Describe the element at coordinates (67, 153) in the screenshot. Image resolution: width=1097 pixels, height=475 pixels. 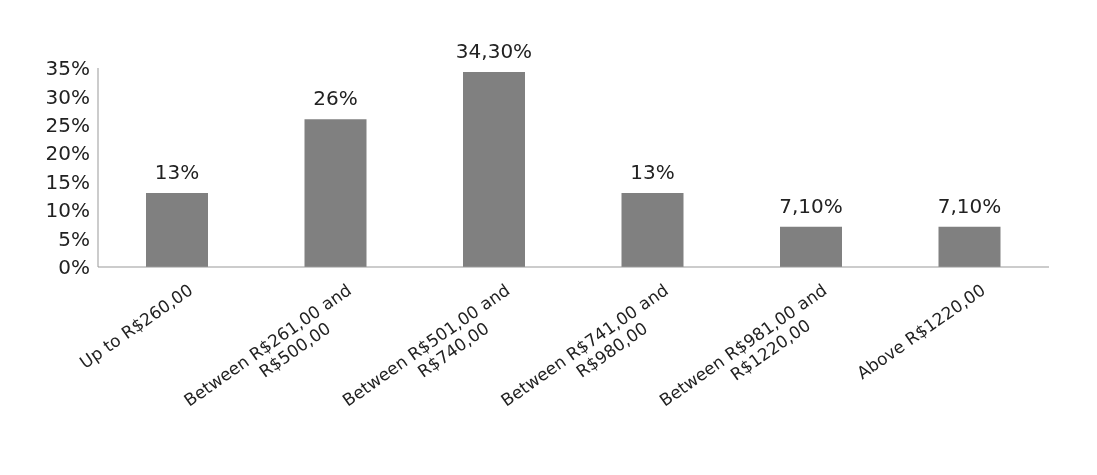
I see `y-tick-label: 20%` at that location.